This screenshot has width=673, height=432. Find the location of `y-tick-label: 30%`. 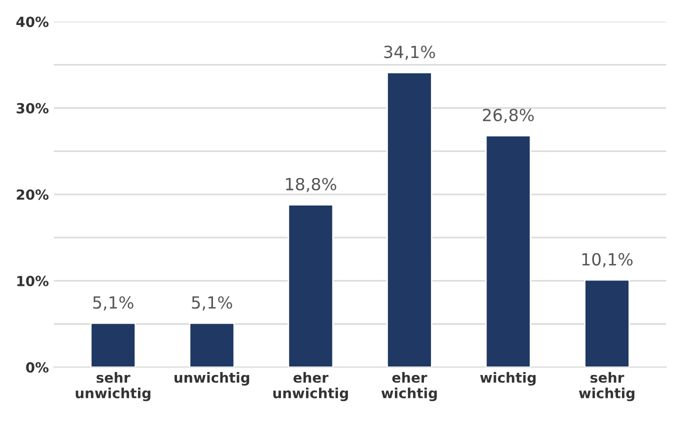

y-tick-label: 30% is located at coordinates (32, 108).